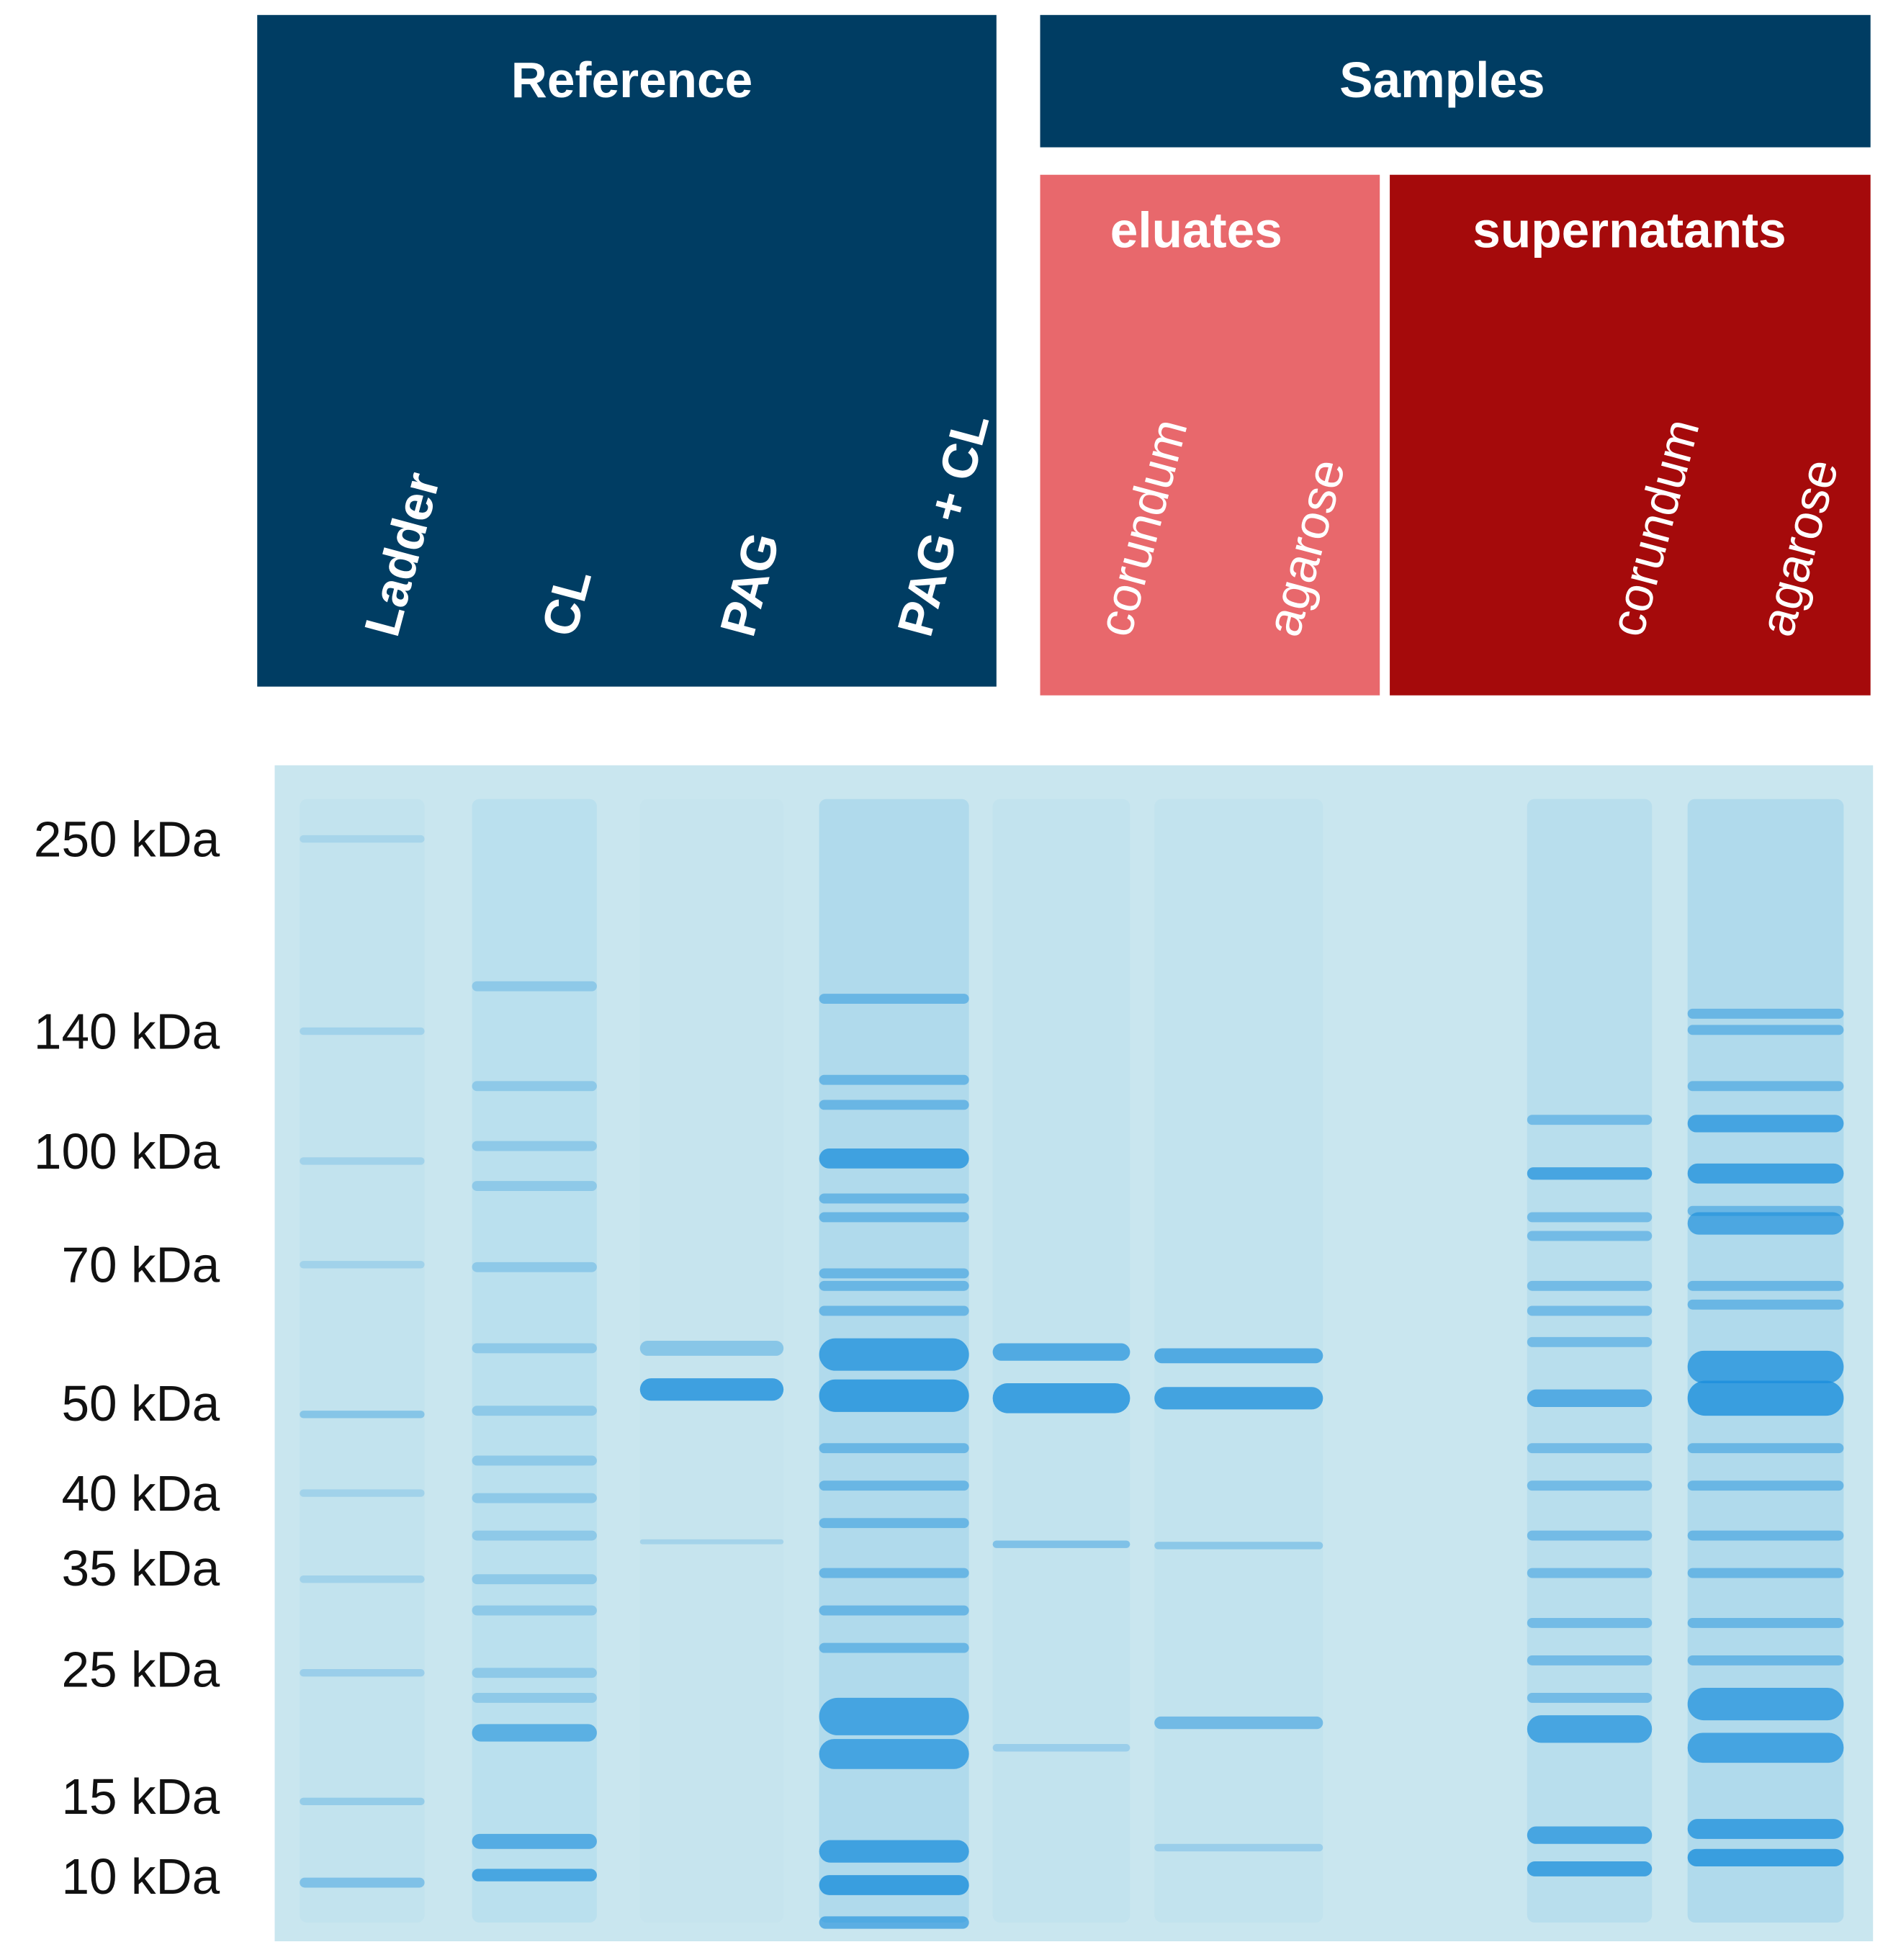  I want to click on marker-label: 15 kDa, so click(140, 1797).